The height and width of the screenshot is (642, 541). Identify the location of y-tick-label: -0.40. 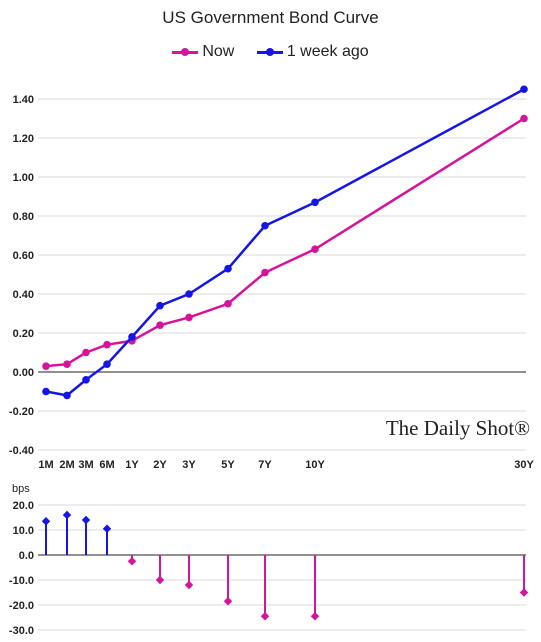
(21, 451).